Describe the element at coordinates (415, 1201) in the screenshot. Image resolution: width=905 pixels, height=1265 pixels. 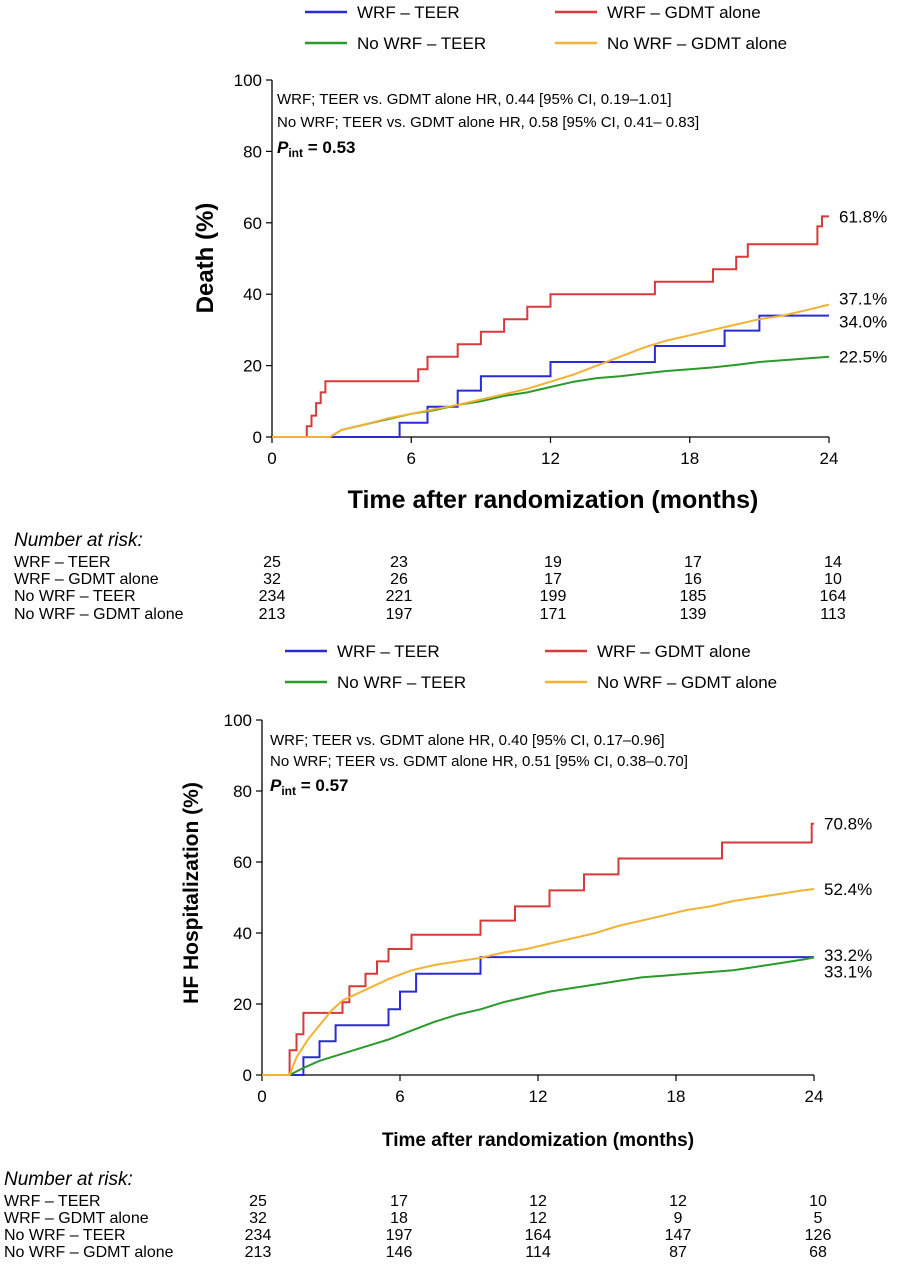
I see `risk-row: WRF – TEER 25 17 12 12 10` at that location.